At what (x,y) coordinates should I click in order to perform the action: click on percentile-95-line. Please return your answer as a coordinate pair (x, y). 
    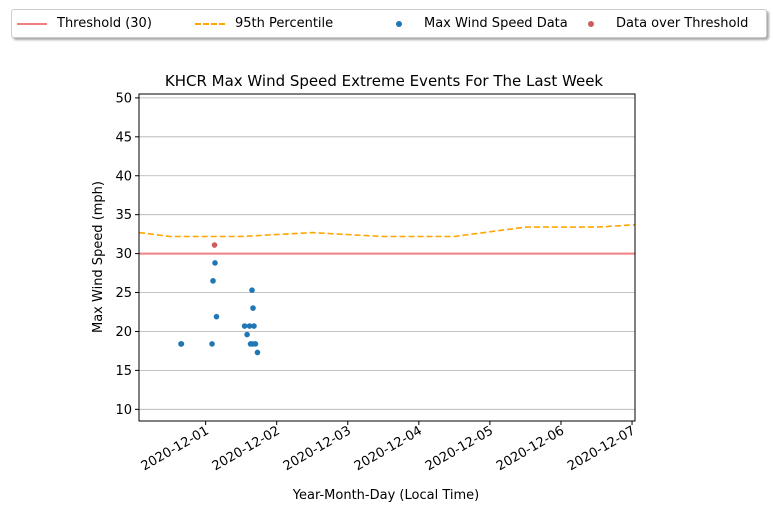
    Looking at the image, I should click on (387, 231).